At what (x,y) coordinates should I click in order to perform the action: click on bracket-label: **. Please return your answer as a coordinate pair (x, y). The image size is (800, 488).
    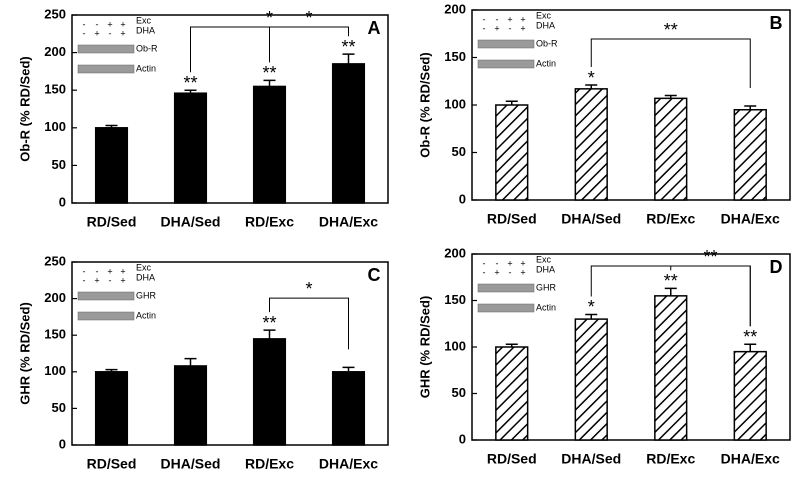
    Looking at the image, I should click on (671, 30).